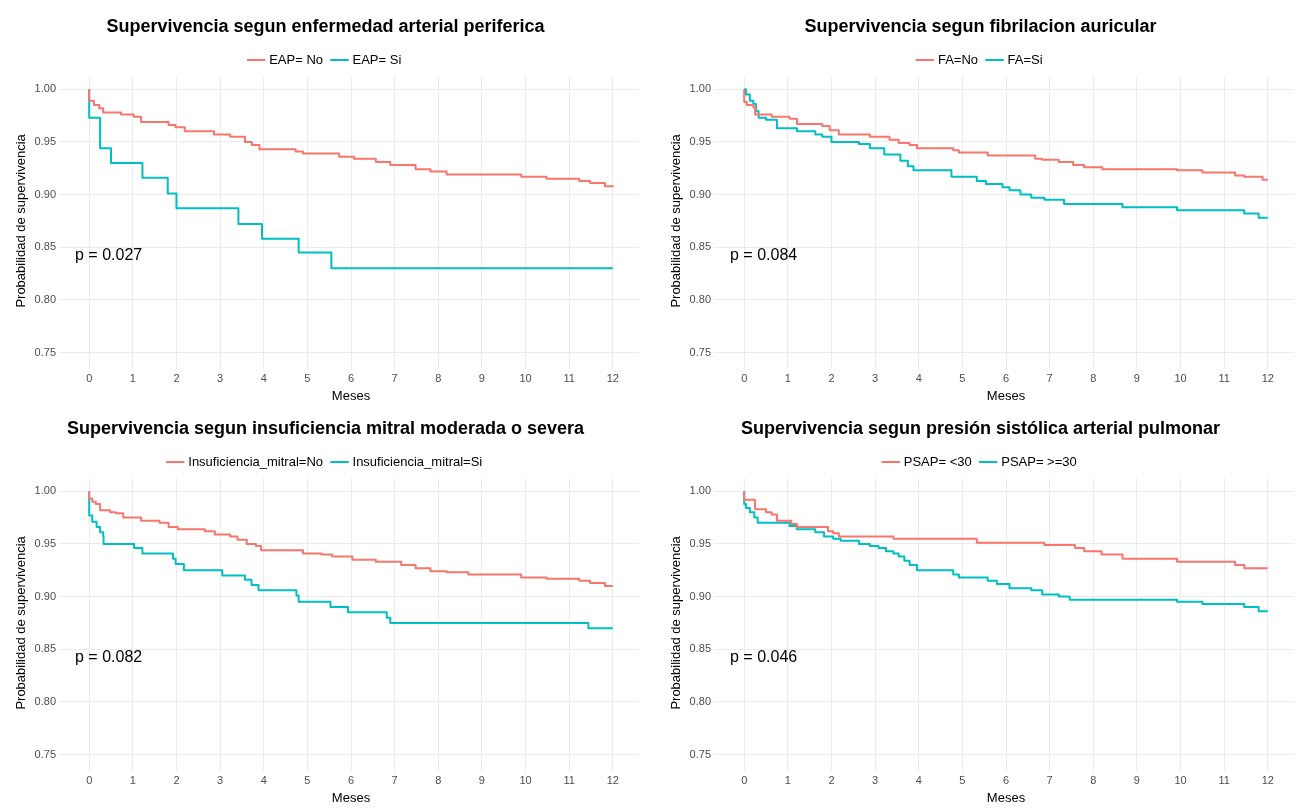  What do you see at coordinates (109, 656) in the screenshot?
I see `annotation: p = 0.082` at bounding box center [109, 656].